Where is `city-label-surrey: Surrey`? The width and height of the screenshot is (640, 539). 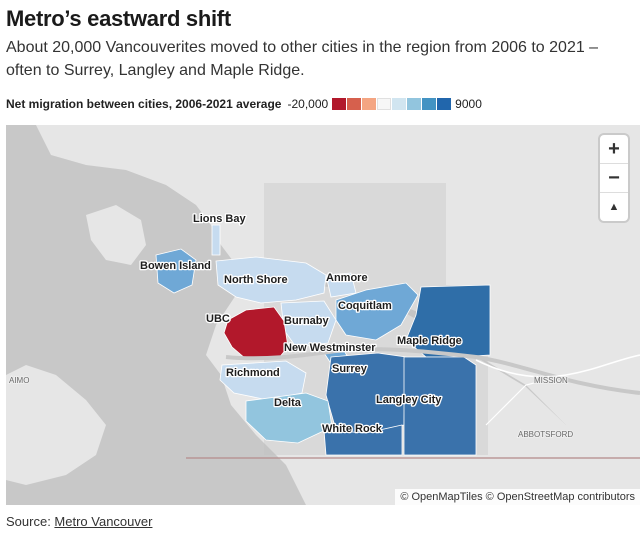
city-label-surrey: Surrey is located at coordinates (350, 369).